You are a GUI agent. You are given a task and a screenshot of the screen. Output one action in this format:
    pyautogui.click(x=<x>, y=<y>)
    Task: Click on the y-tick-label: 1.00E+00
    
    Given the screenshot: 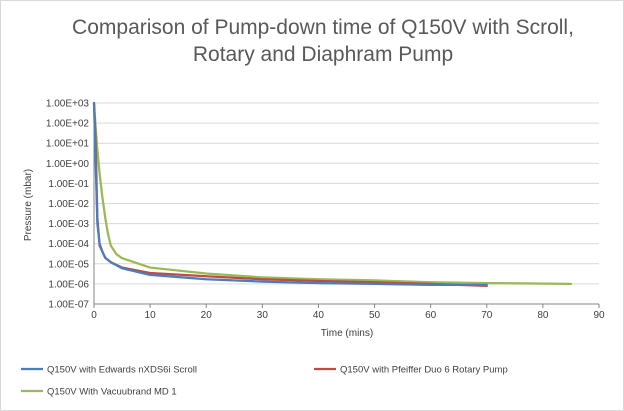 What is the action you would take?
    pyautogui.click(x=68, y=164)
    